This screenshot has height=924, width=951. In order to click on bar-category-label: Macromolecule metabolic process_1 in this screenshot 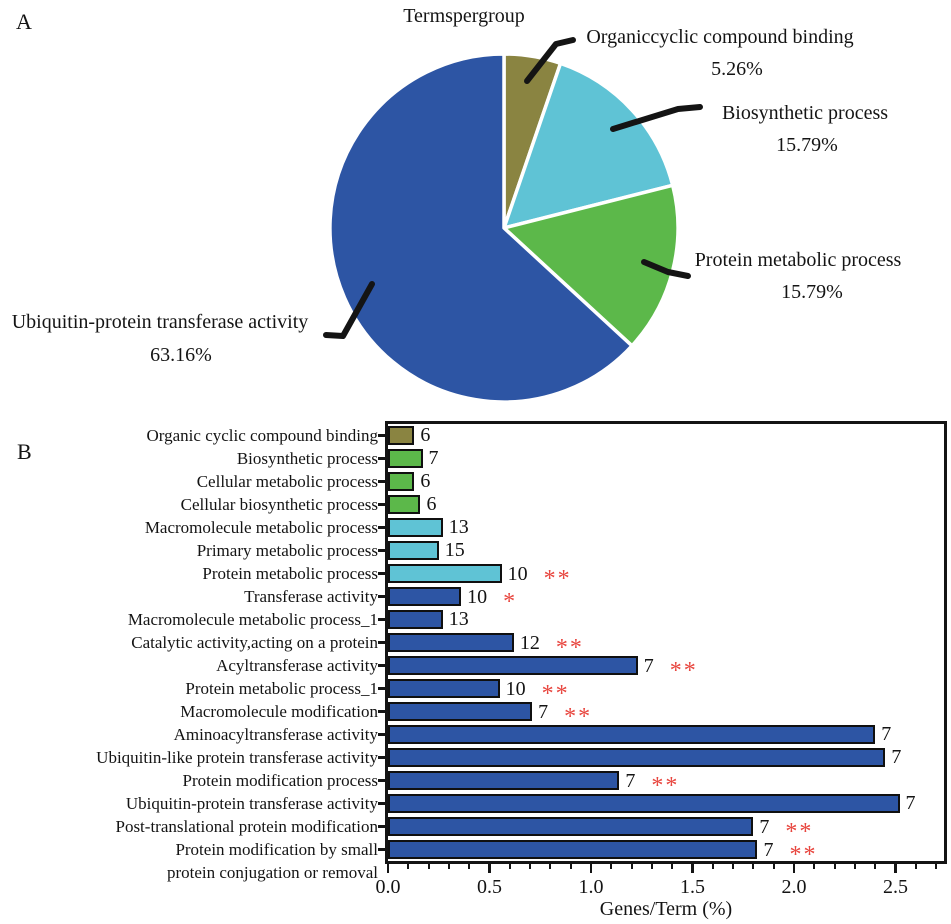, I will do `click(252, 619)`.